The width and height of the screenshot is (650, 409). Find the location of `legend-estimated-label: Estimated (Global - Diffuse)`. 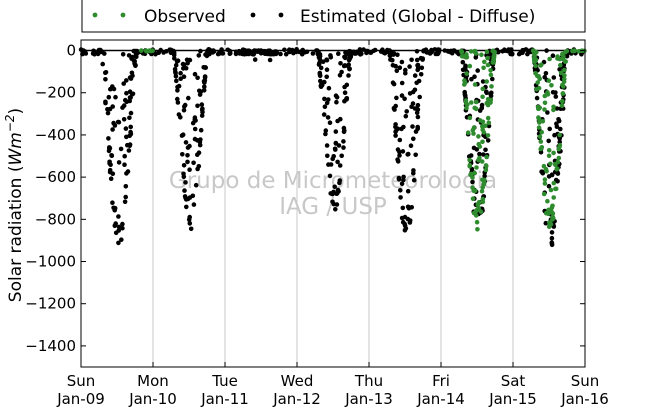

legend-estimated-label: Estimated (Global - Diffuse) is located at coordinates (417, 17).